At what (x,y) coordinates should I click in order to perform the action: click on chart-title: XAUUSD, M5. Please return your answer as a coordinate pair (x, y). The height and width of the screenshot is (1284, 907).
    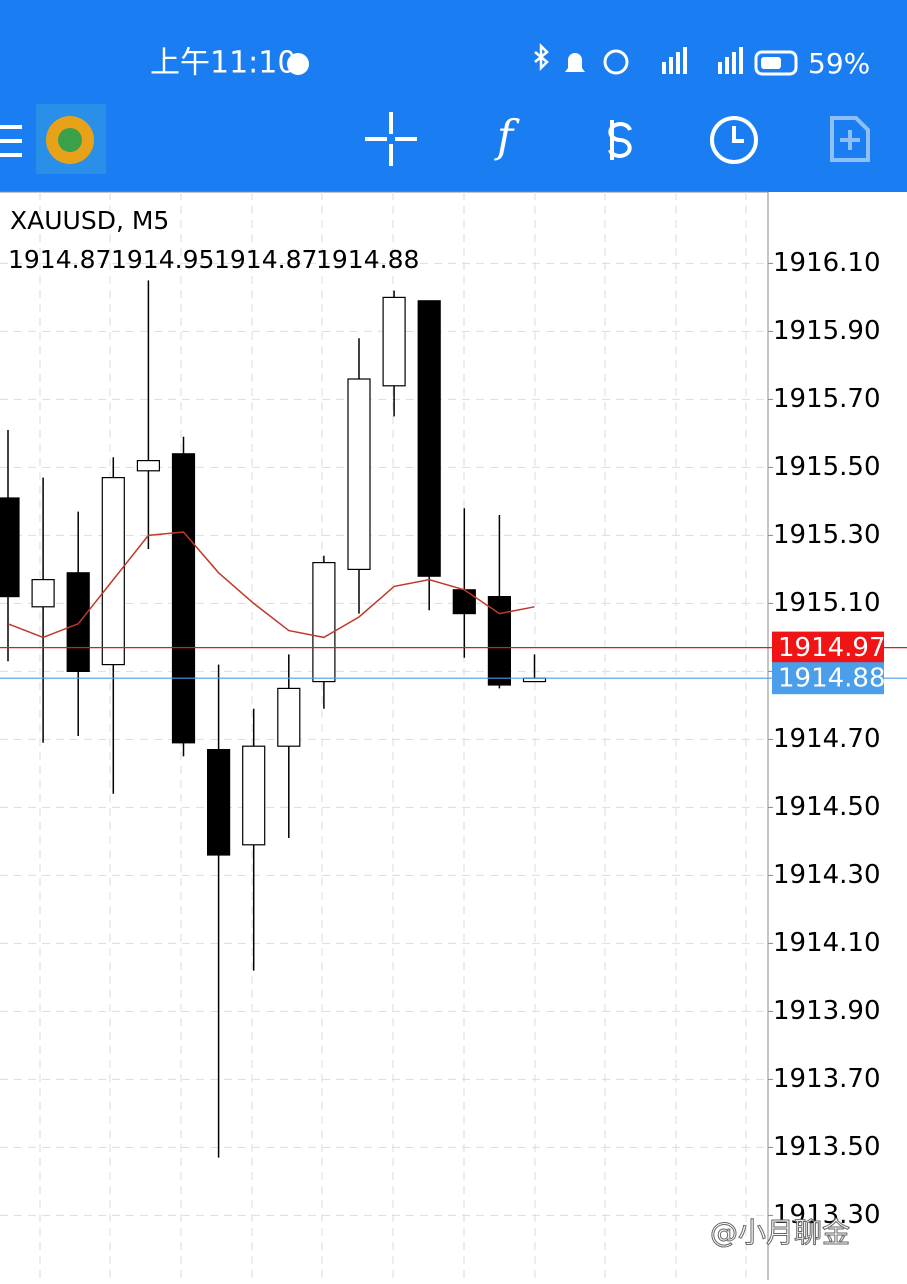
    Looking at the image, I should click on (89, 220).